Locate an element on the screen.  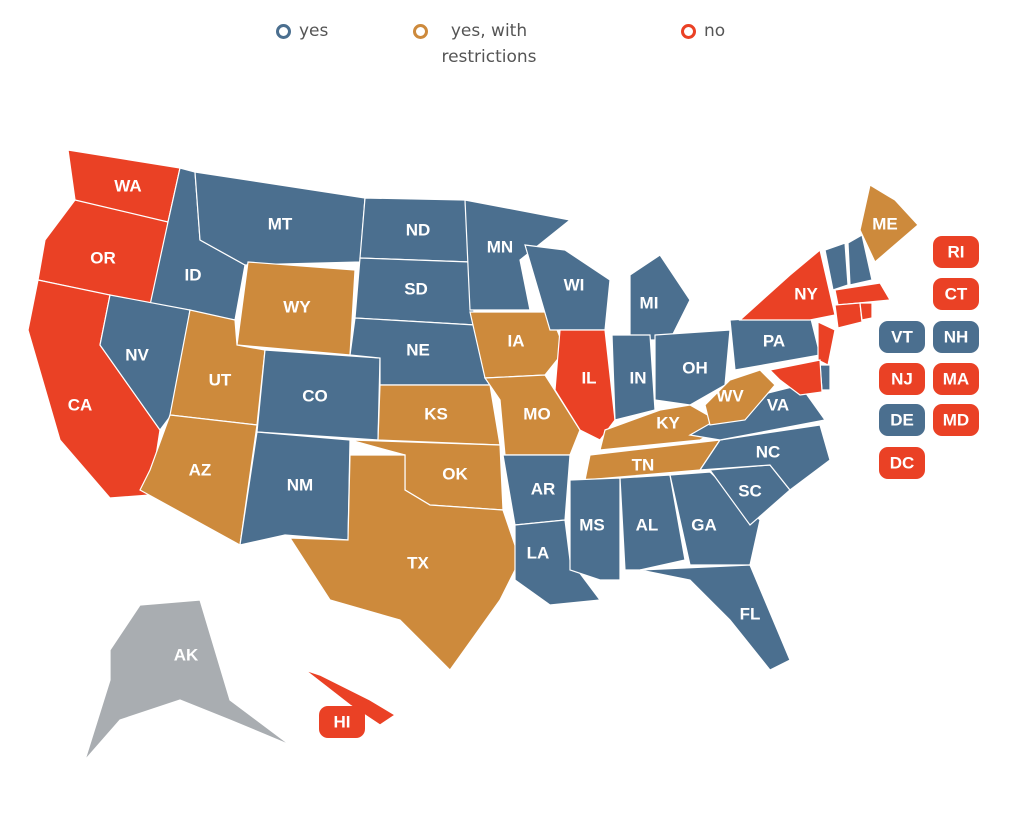
state-label: ME is located at coordinates (885, 224).